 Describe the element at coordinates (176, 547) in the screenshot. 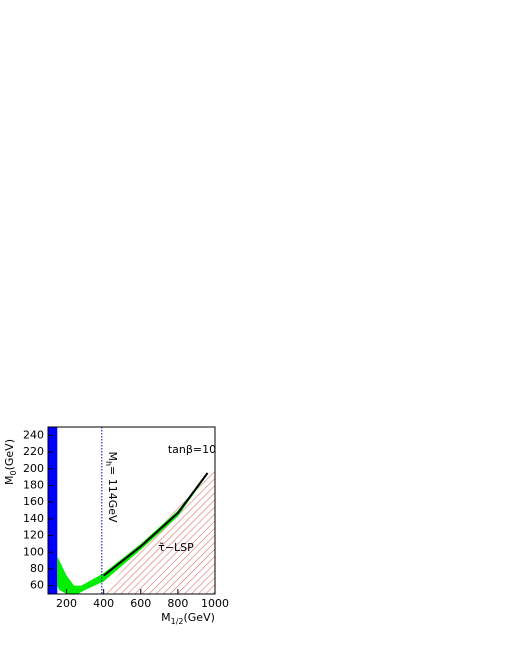

I see `lsp-annotation: τ̃−LSP` at that location.